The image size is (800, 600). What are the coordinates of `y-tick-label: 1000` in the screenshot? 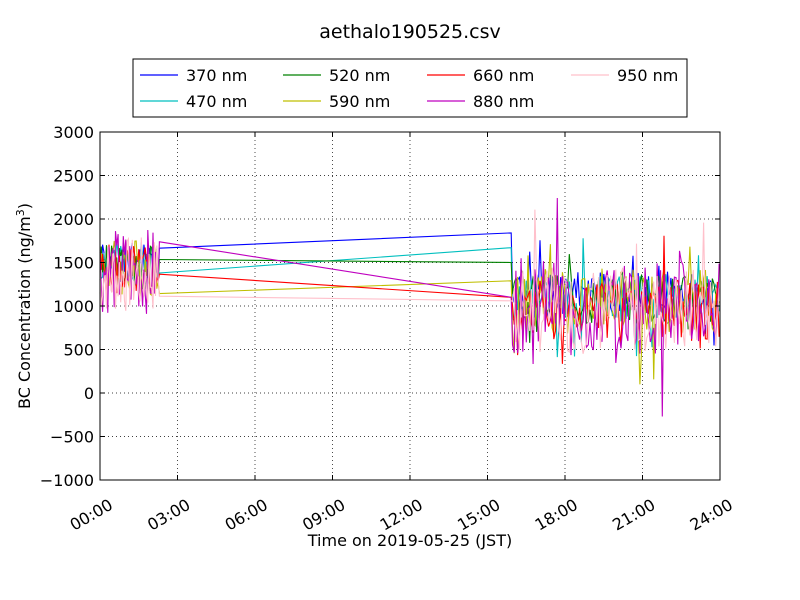 It's located at (73, 306).